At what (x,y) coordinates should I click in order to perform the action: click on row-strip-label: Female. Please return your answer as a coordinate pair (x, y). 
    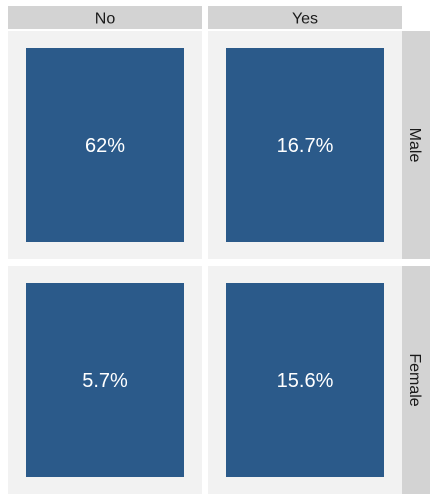
    Looking at the image, I should click on (414, 379).